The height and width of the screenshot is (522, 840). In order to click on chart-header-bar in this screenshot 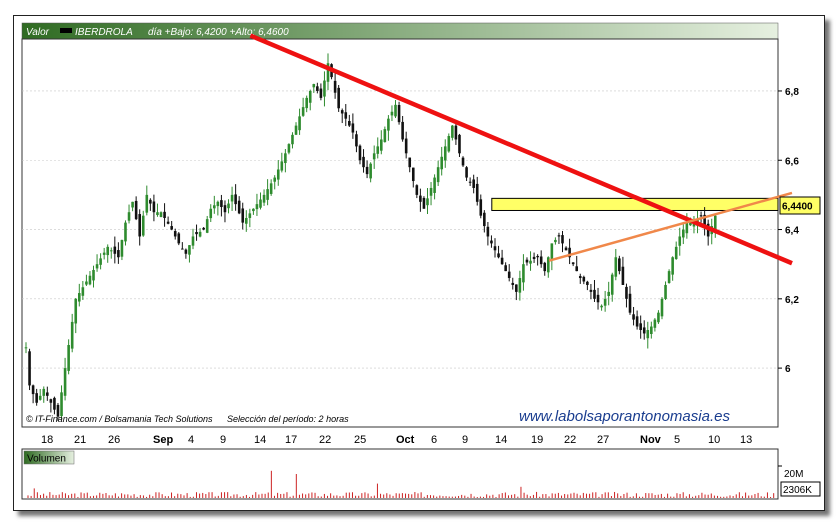, I will do `click(400, 31)`.